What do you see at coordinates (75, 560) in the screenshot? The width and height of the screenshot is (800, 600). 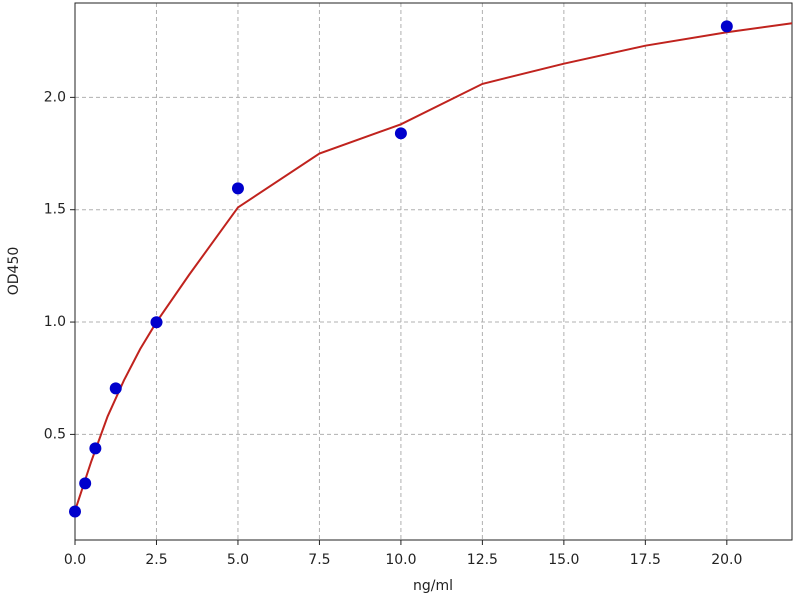 I see `x-tick-label: 0.0` at bounding box center [75, 560].